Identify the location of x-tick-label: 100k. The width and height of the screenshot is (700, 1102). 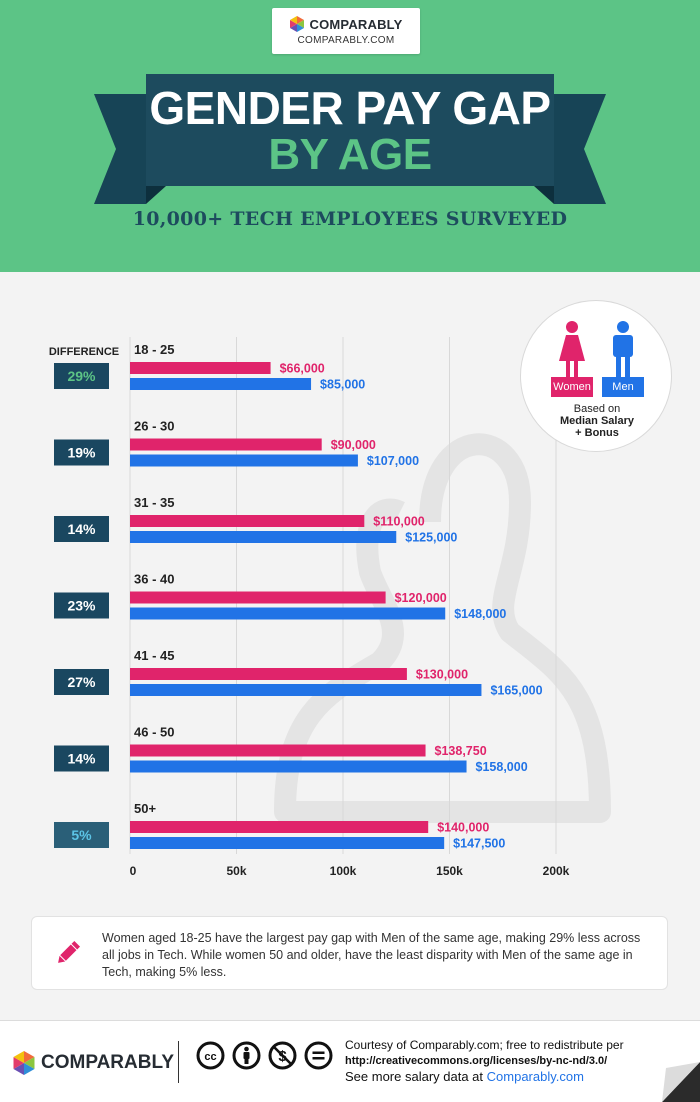
(343, 871).